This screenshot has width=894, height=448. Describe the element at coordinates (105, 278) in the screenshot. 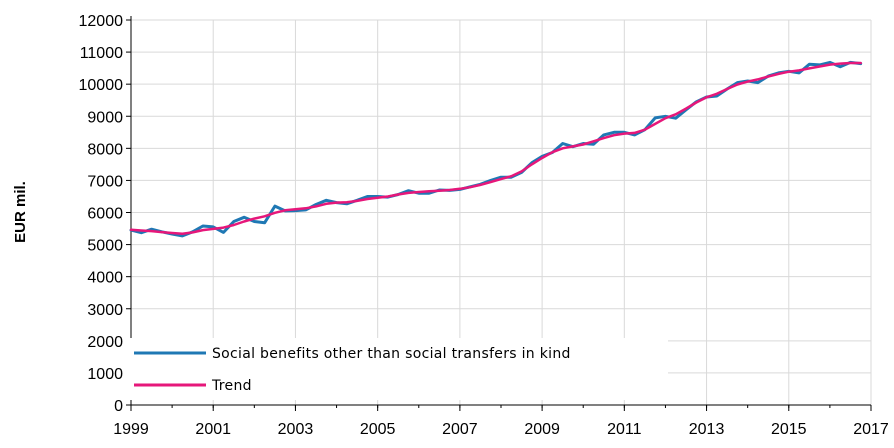

I see `y-tick-label: 4000` at that location.